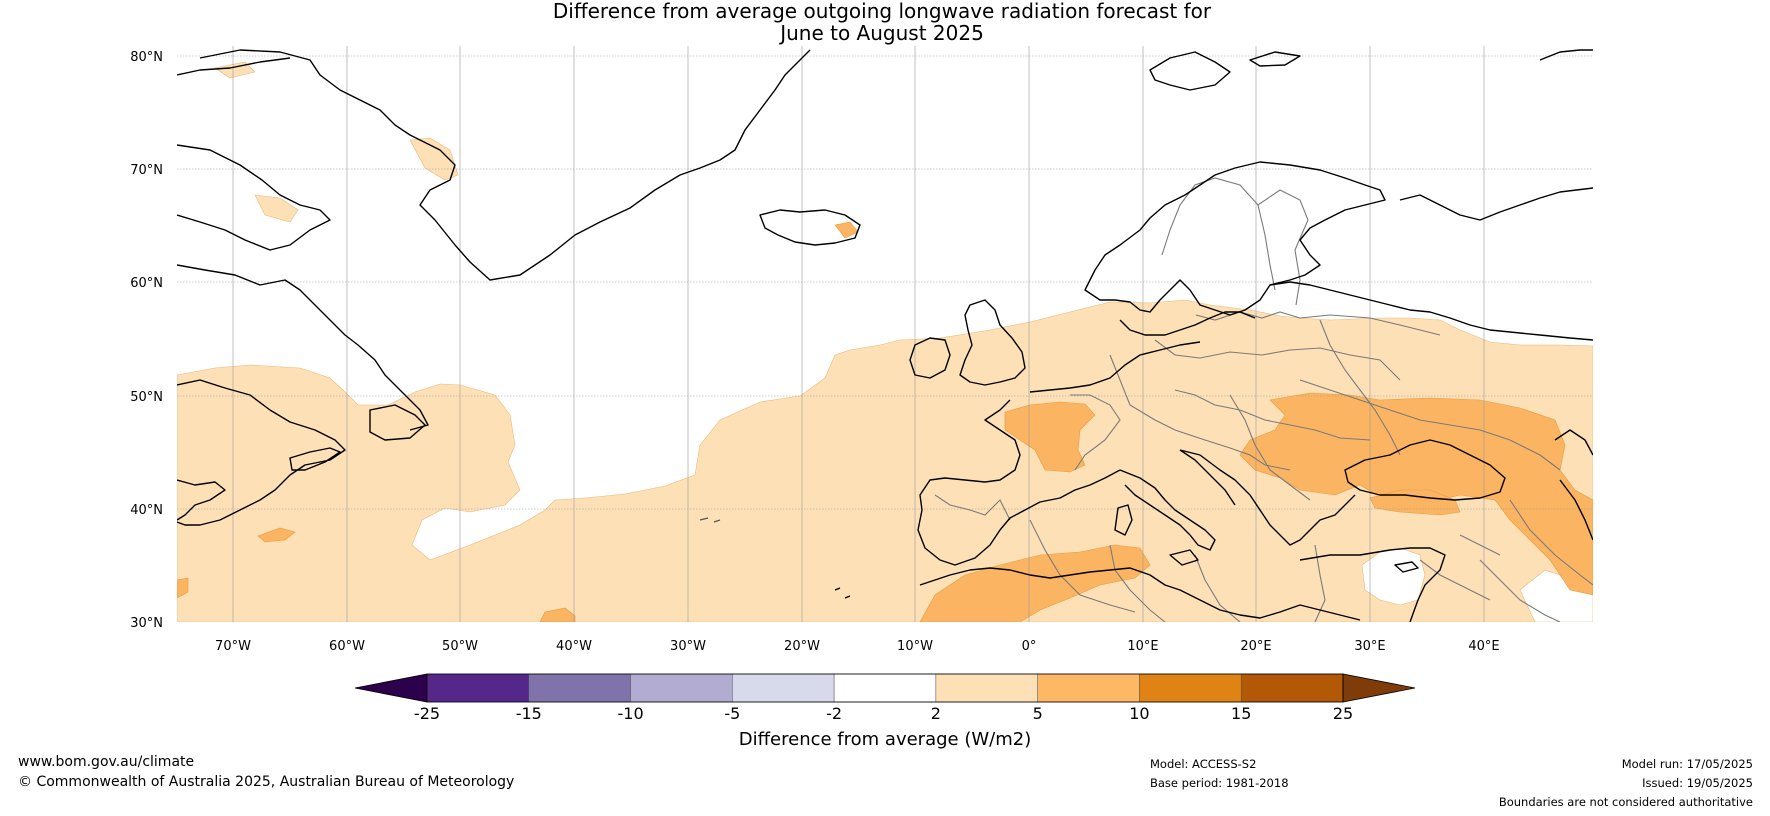 The width and height of the screenshot is (1770, 816). I want to click on lat-label-30n: 30°N, so click(146, 623).